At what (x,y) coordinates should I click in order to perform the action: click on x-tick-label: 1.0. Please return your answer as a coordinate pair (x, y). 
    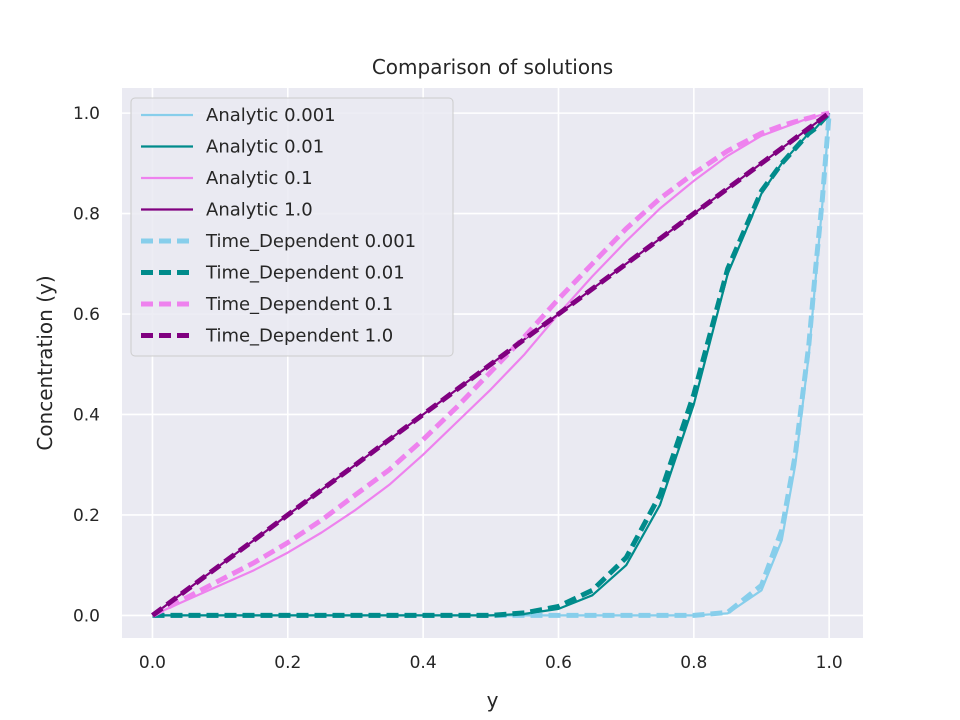
    Looking at the image, I should click on (829, 663).